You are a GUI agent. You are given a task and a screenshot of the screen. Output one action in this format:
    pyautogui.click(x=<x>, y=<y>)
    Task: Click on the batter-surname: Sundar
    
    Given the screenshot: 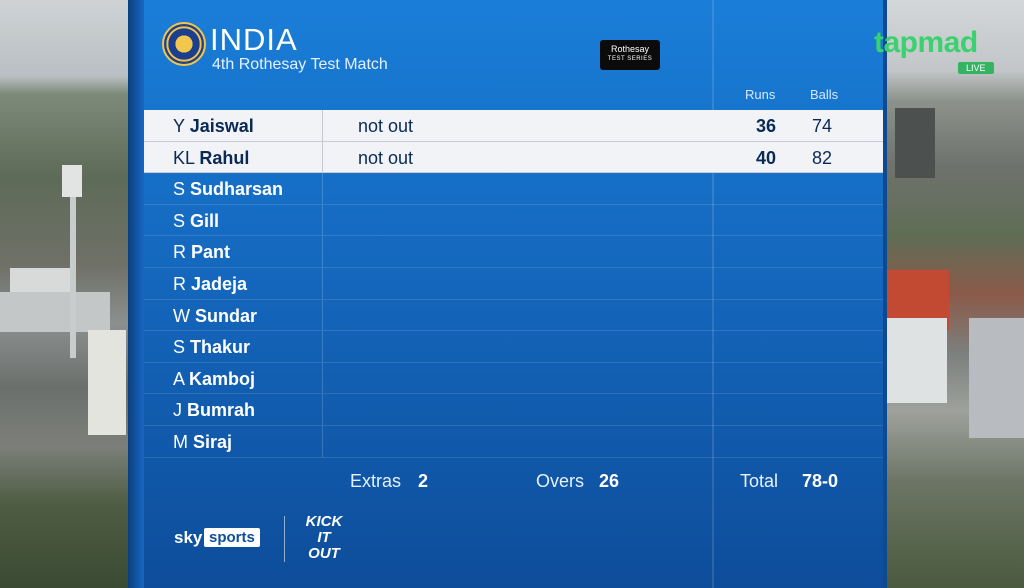 What is the action you would take?
    pyautogui.click(x=226, y=315)
    